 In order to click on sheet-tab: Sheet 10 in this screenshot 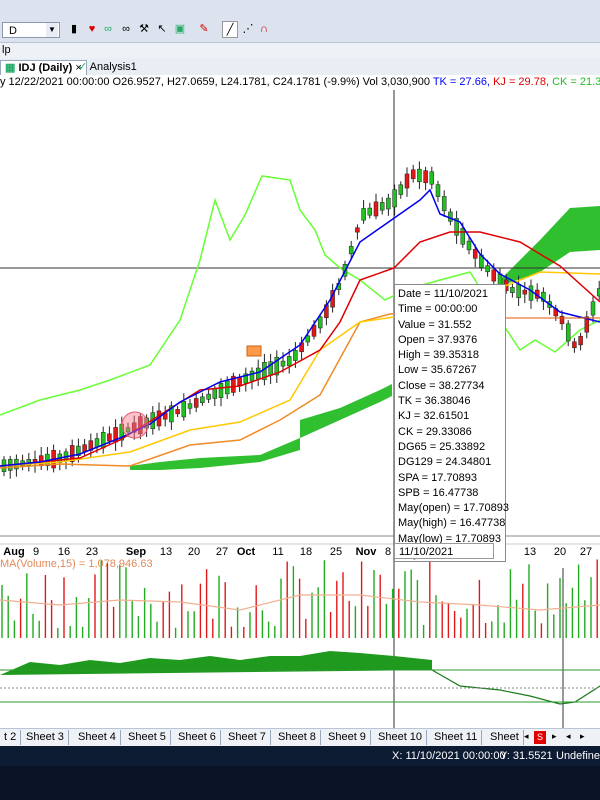, I will do `click(401, 737)`.